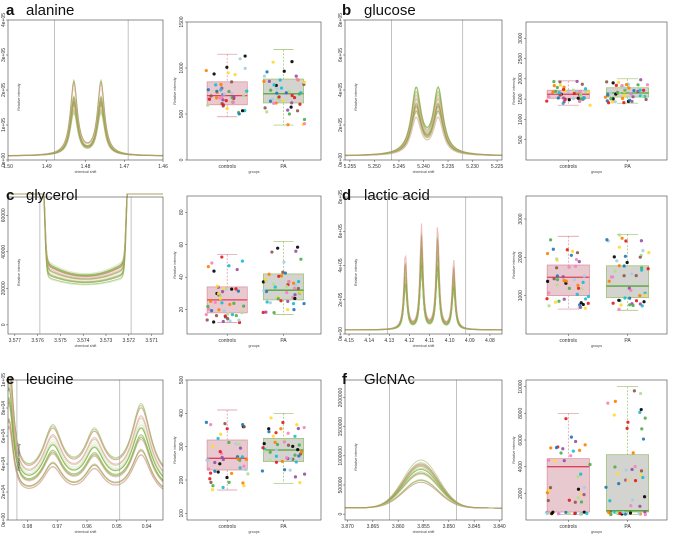 Image resolution: width=676 pixels, height=547 pixels. What do you see at coordinates (182, 21) in the screenshot?
I see `y-tick-label: 1500` at bounding box center [182, 21].